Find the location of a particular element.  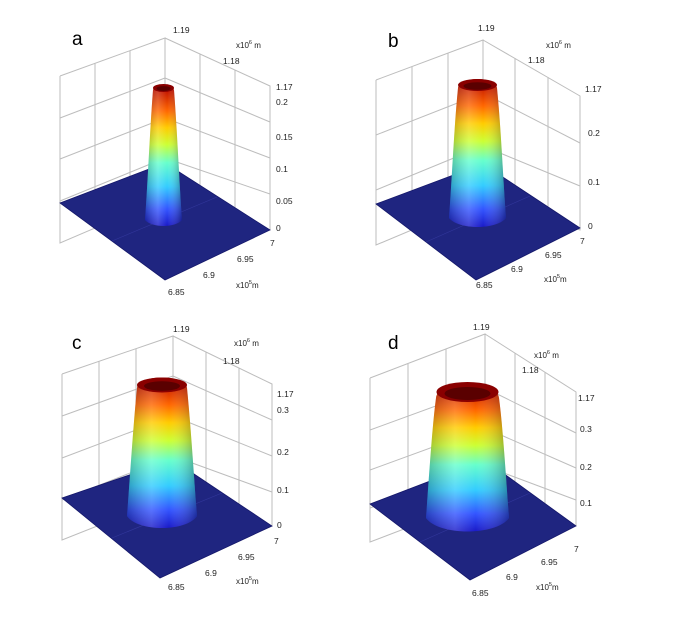

panel-letter: a is located at coordinates (77, 39).